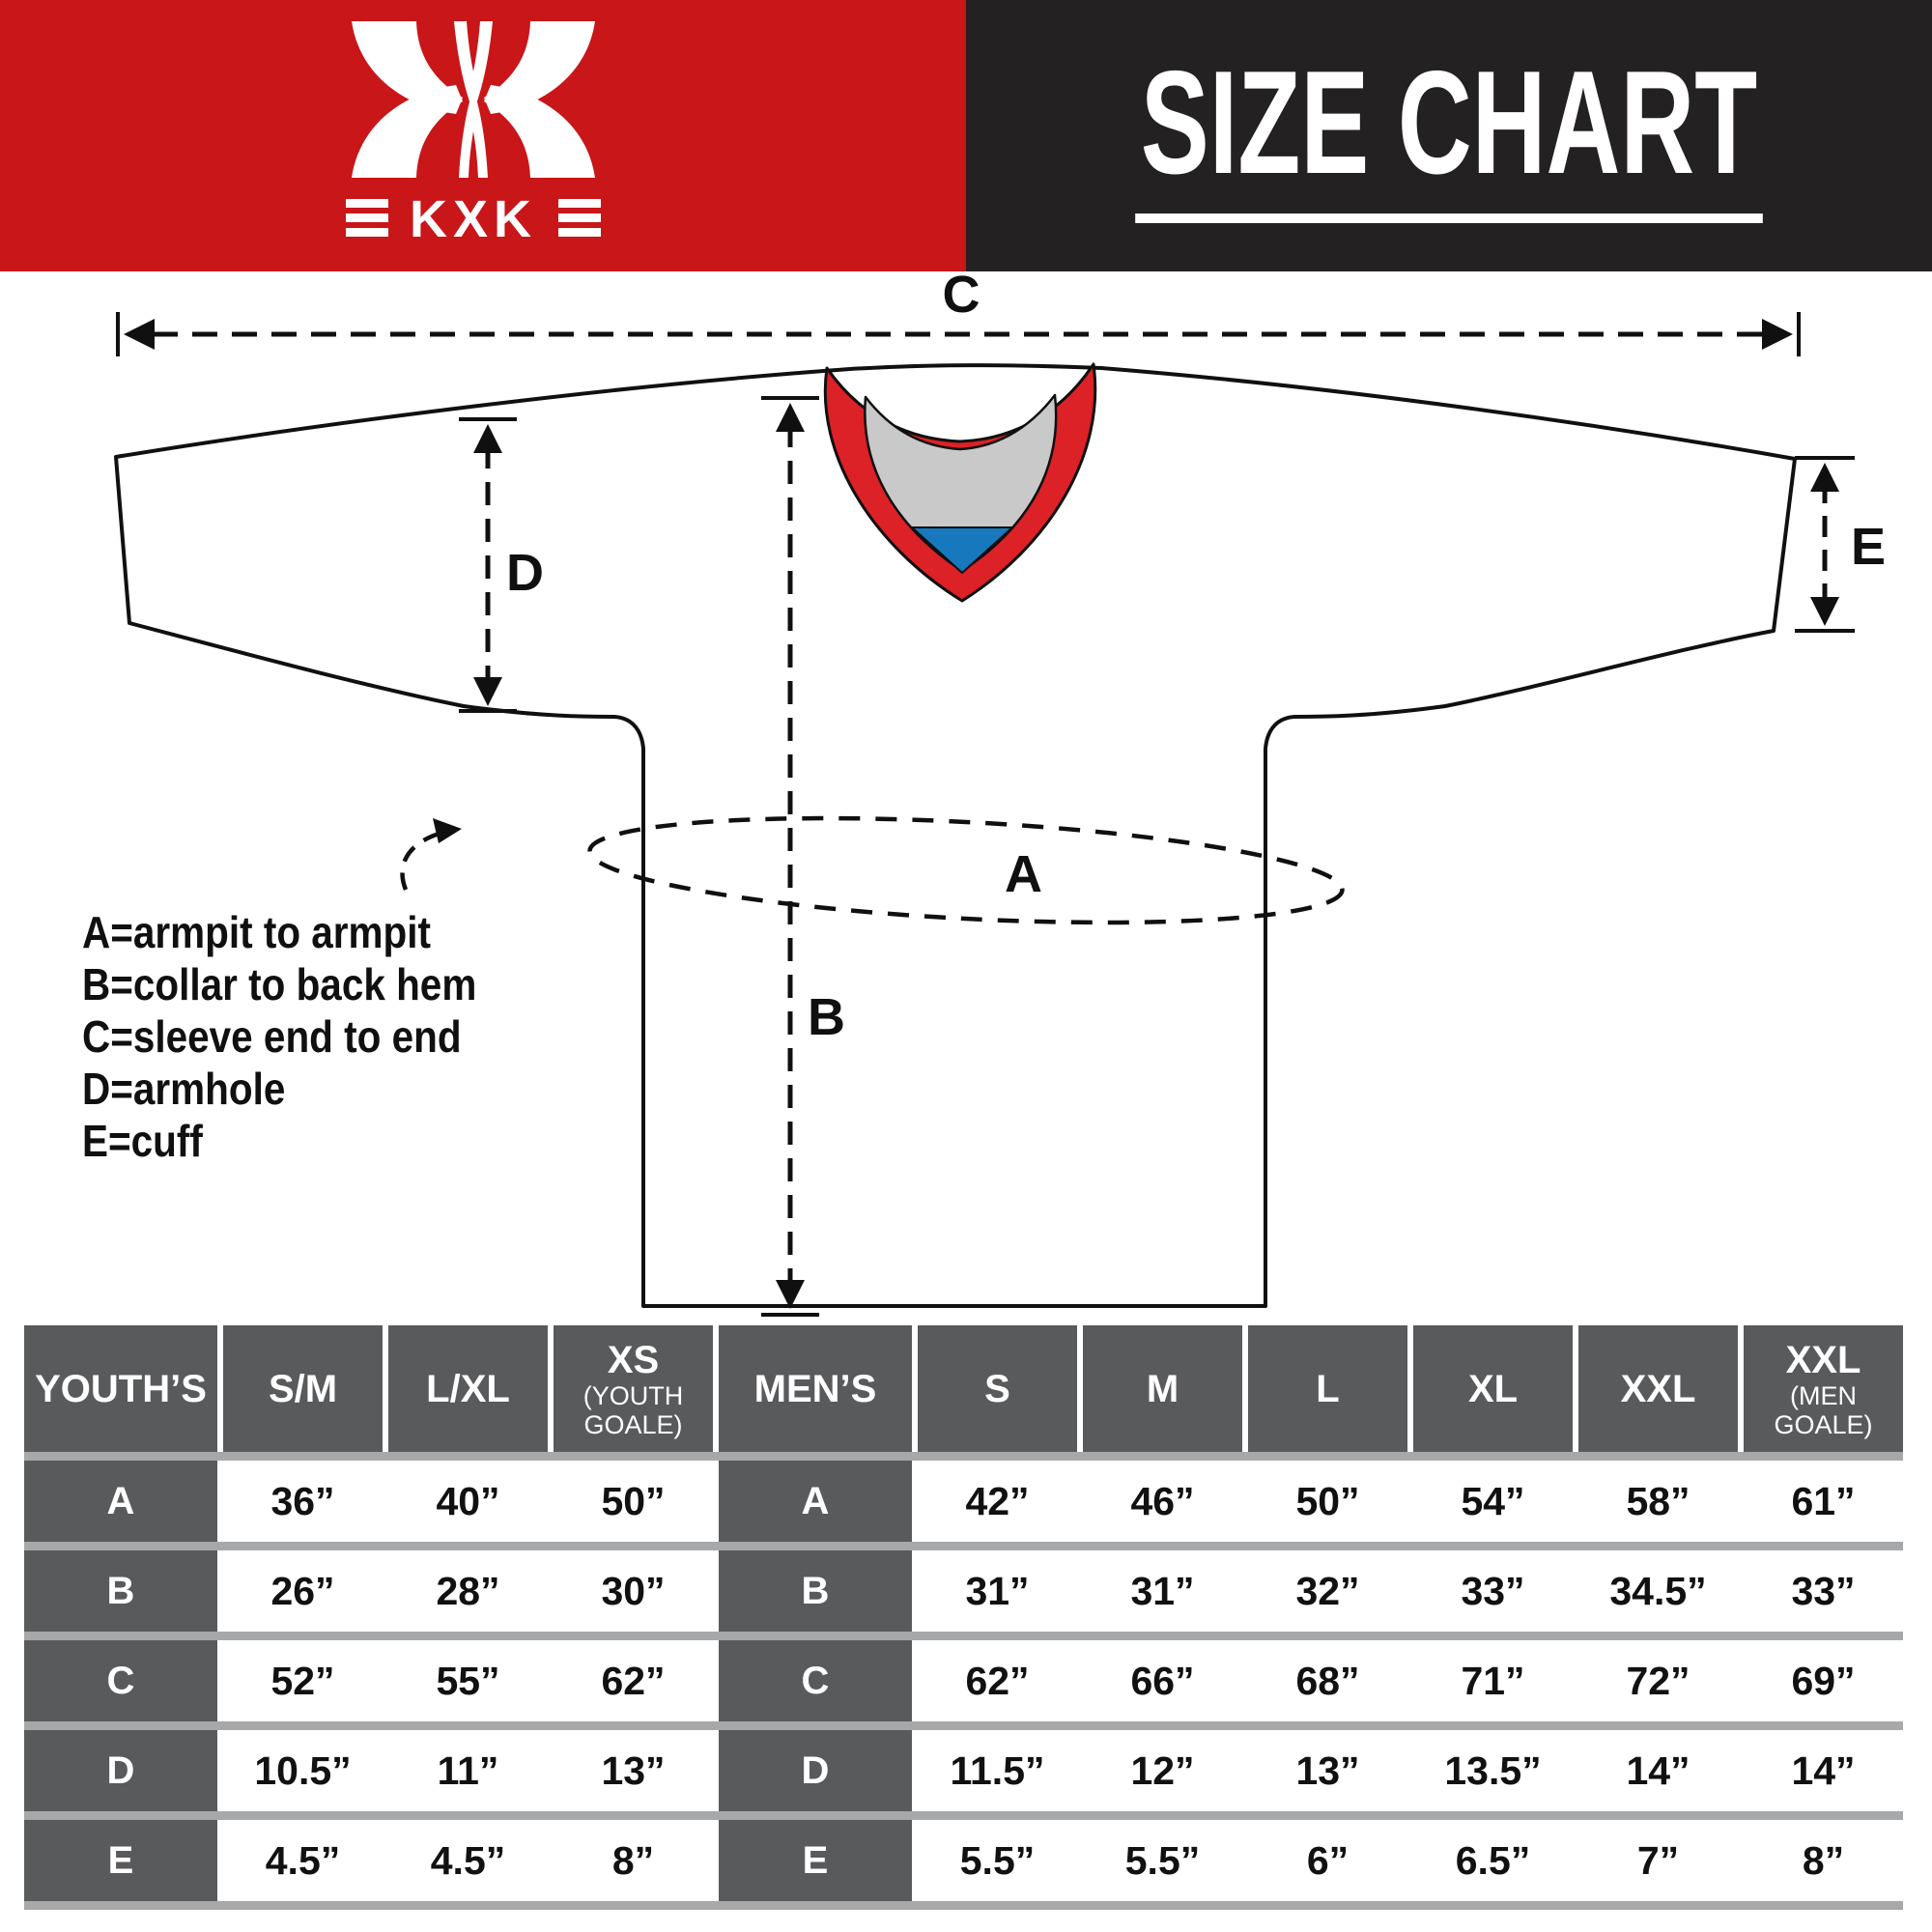 The height and width of the screenshot is (1932, 1932). Describe the element at coordinates (1658, 1860) in the screenshot. I see `value-cell: 7”` at that location.